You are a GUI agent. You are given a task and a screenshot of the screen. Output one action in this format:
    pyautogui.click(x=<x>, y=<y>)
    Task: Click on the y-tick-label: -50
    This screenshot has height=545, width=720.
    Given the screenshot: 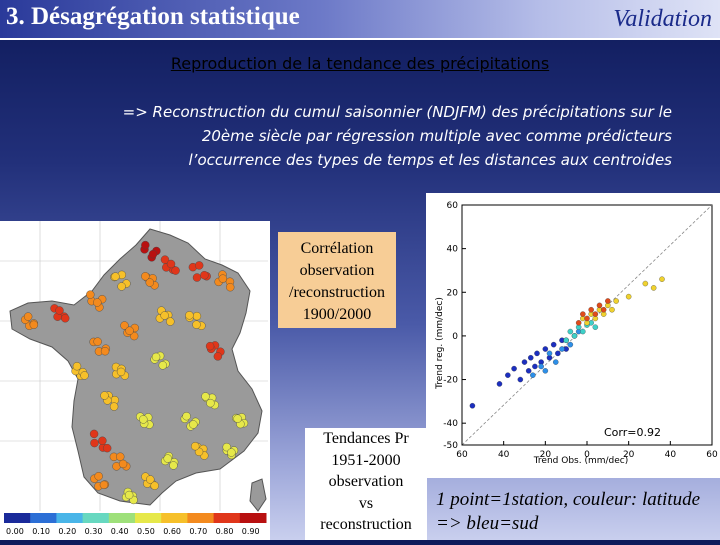 What is the action you would take?
    pyautogui.click(x=450, y=446)
    